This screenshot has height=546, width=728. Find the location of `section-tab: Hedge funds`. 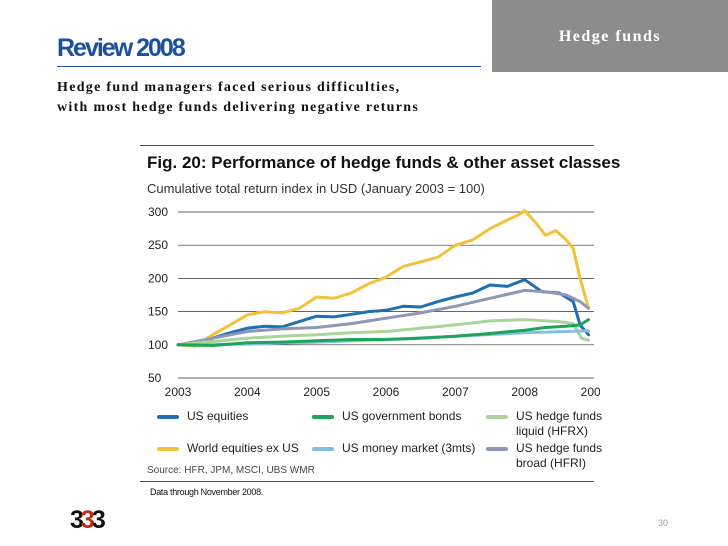

section-tab: Hedge funds is located at coordinates (610, 36).